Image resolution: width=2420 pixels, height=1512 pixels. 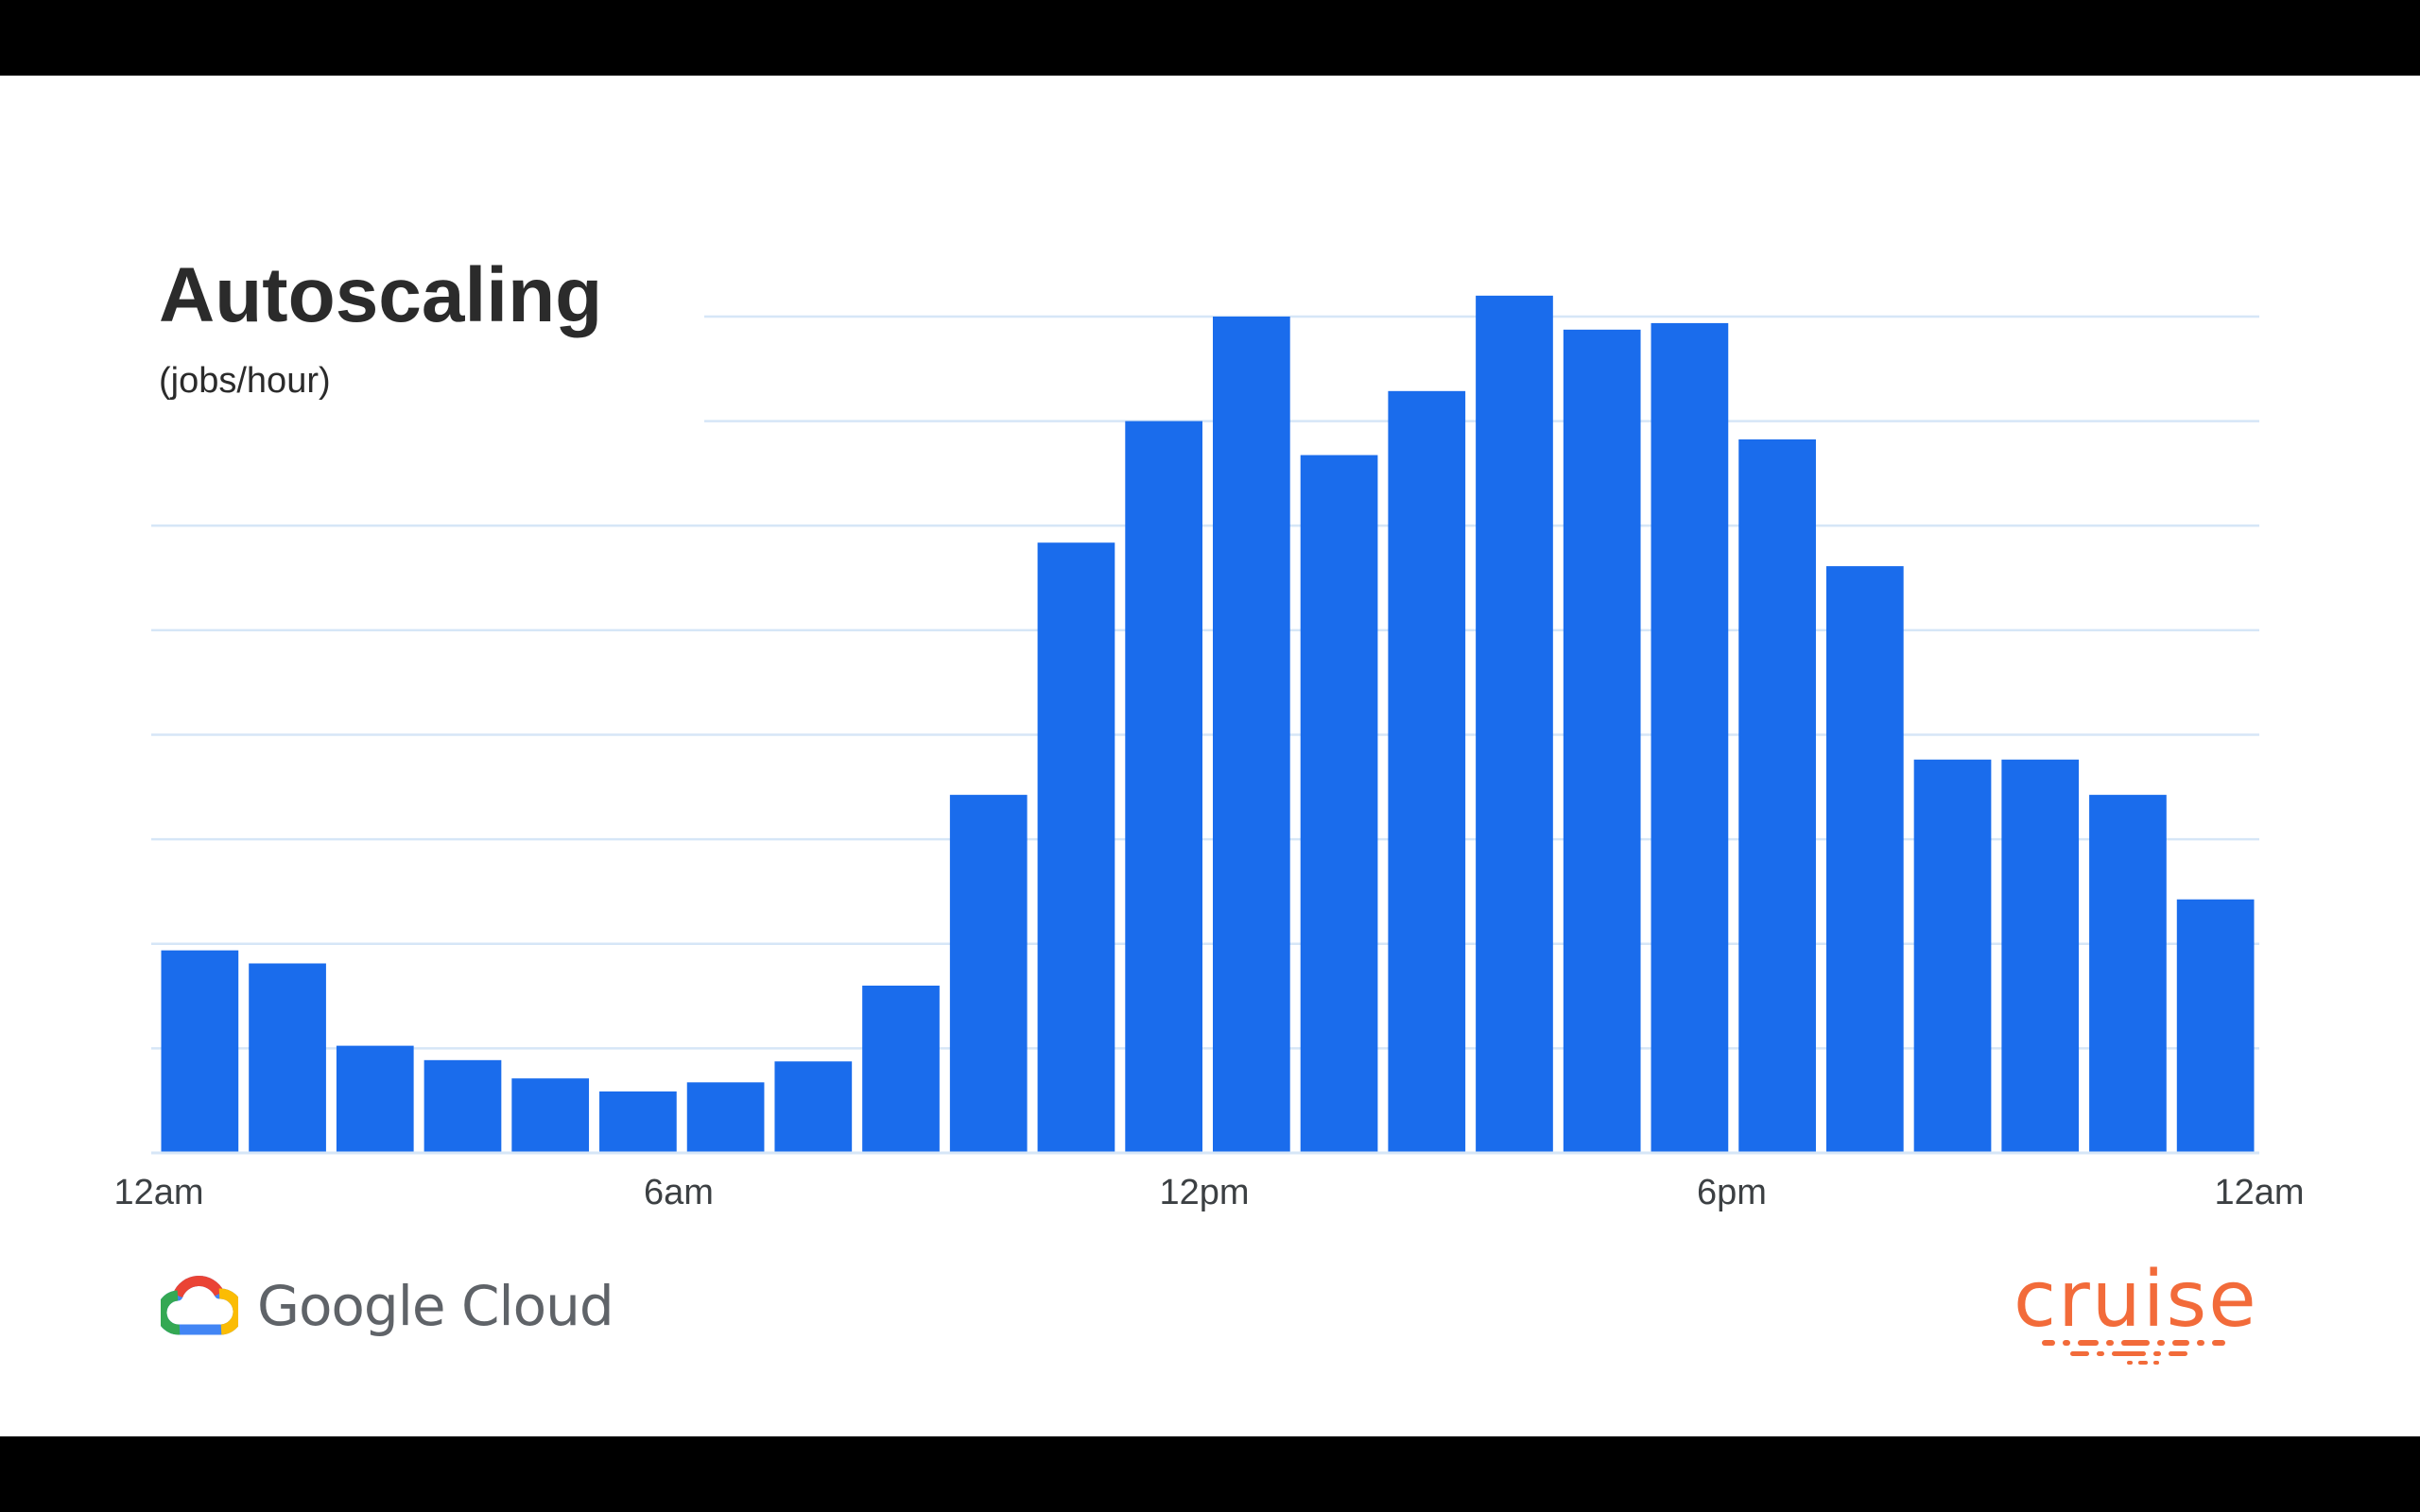 I want to click on cruise-wordmark: cruise, so click(x=2136, y=1300).